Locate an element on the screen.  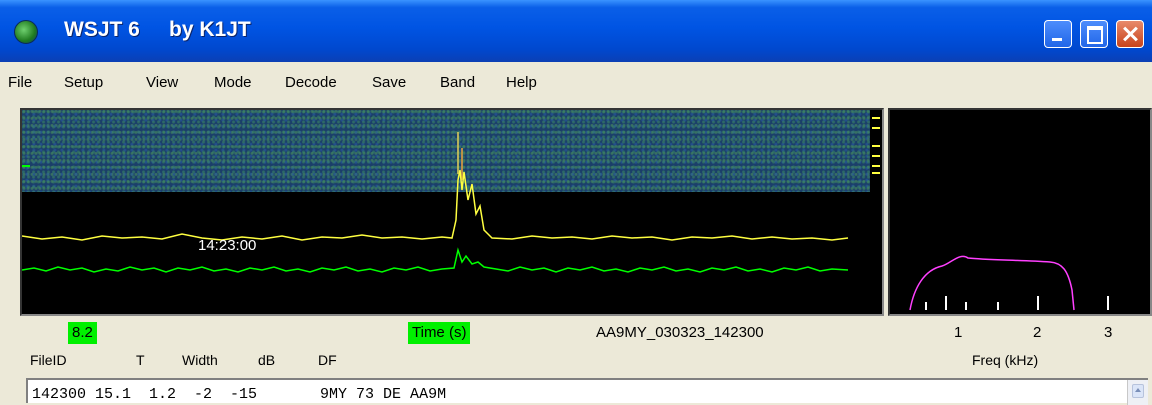
maximize-button is located at coordinates (1094, 34).